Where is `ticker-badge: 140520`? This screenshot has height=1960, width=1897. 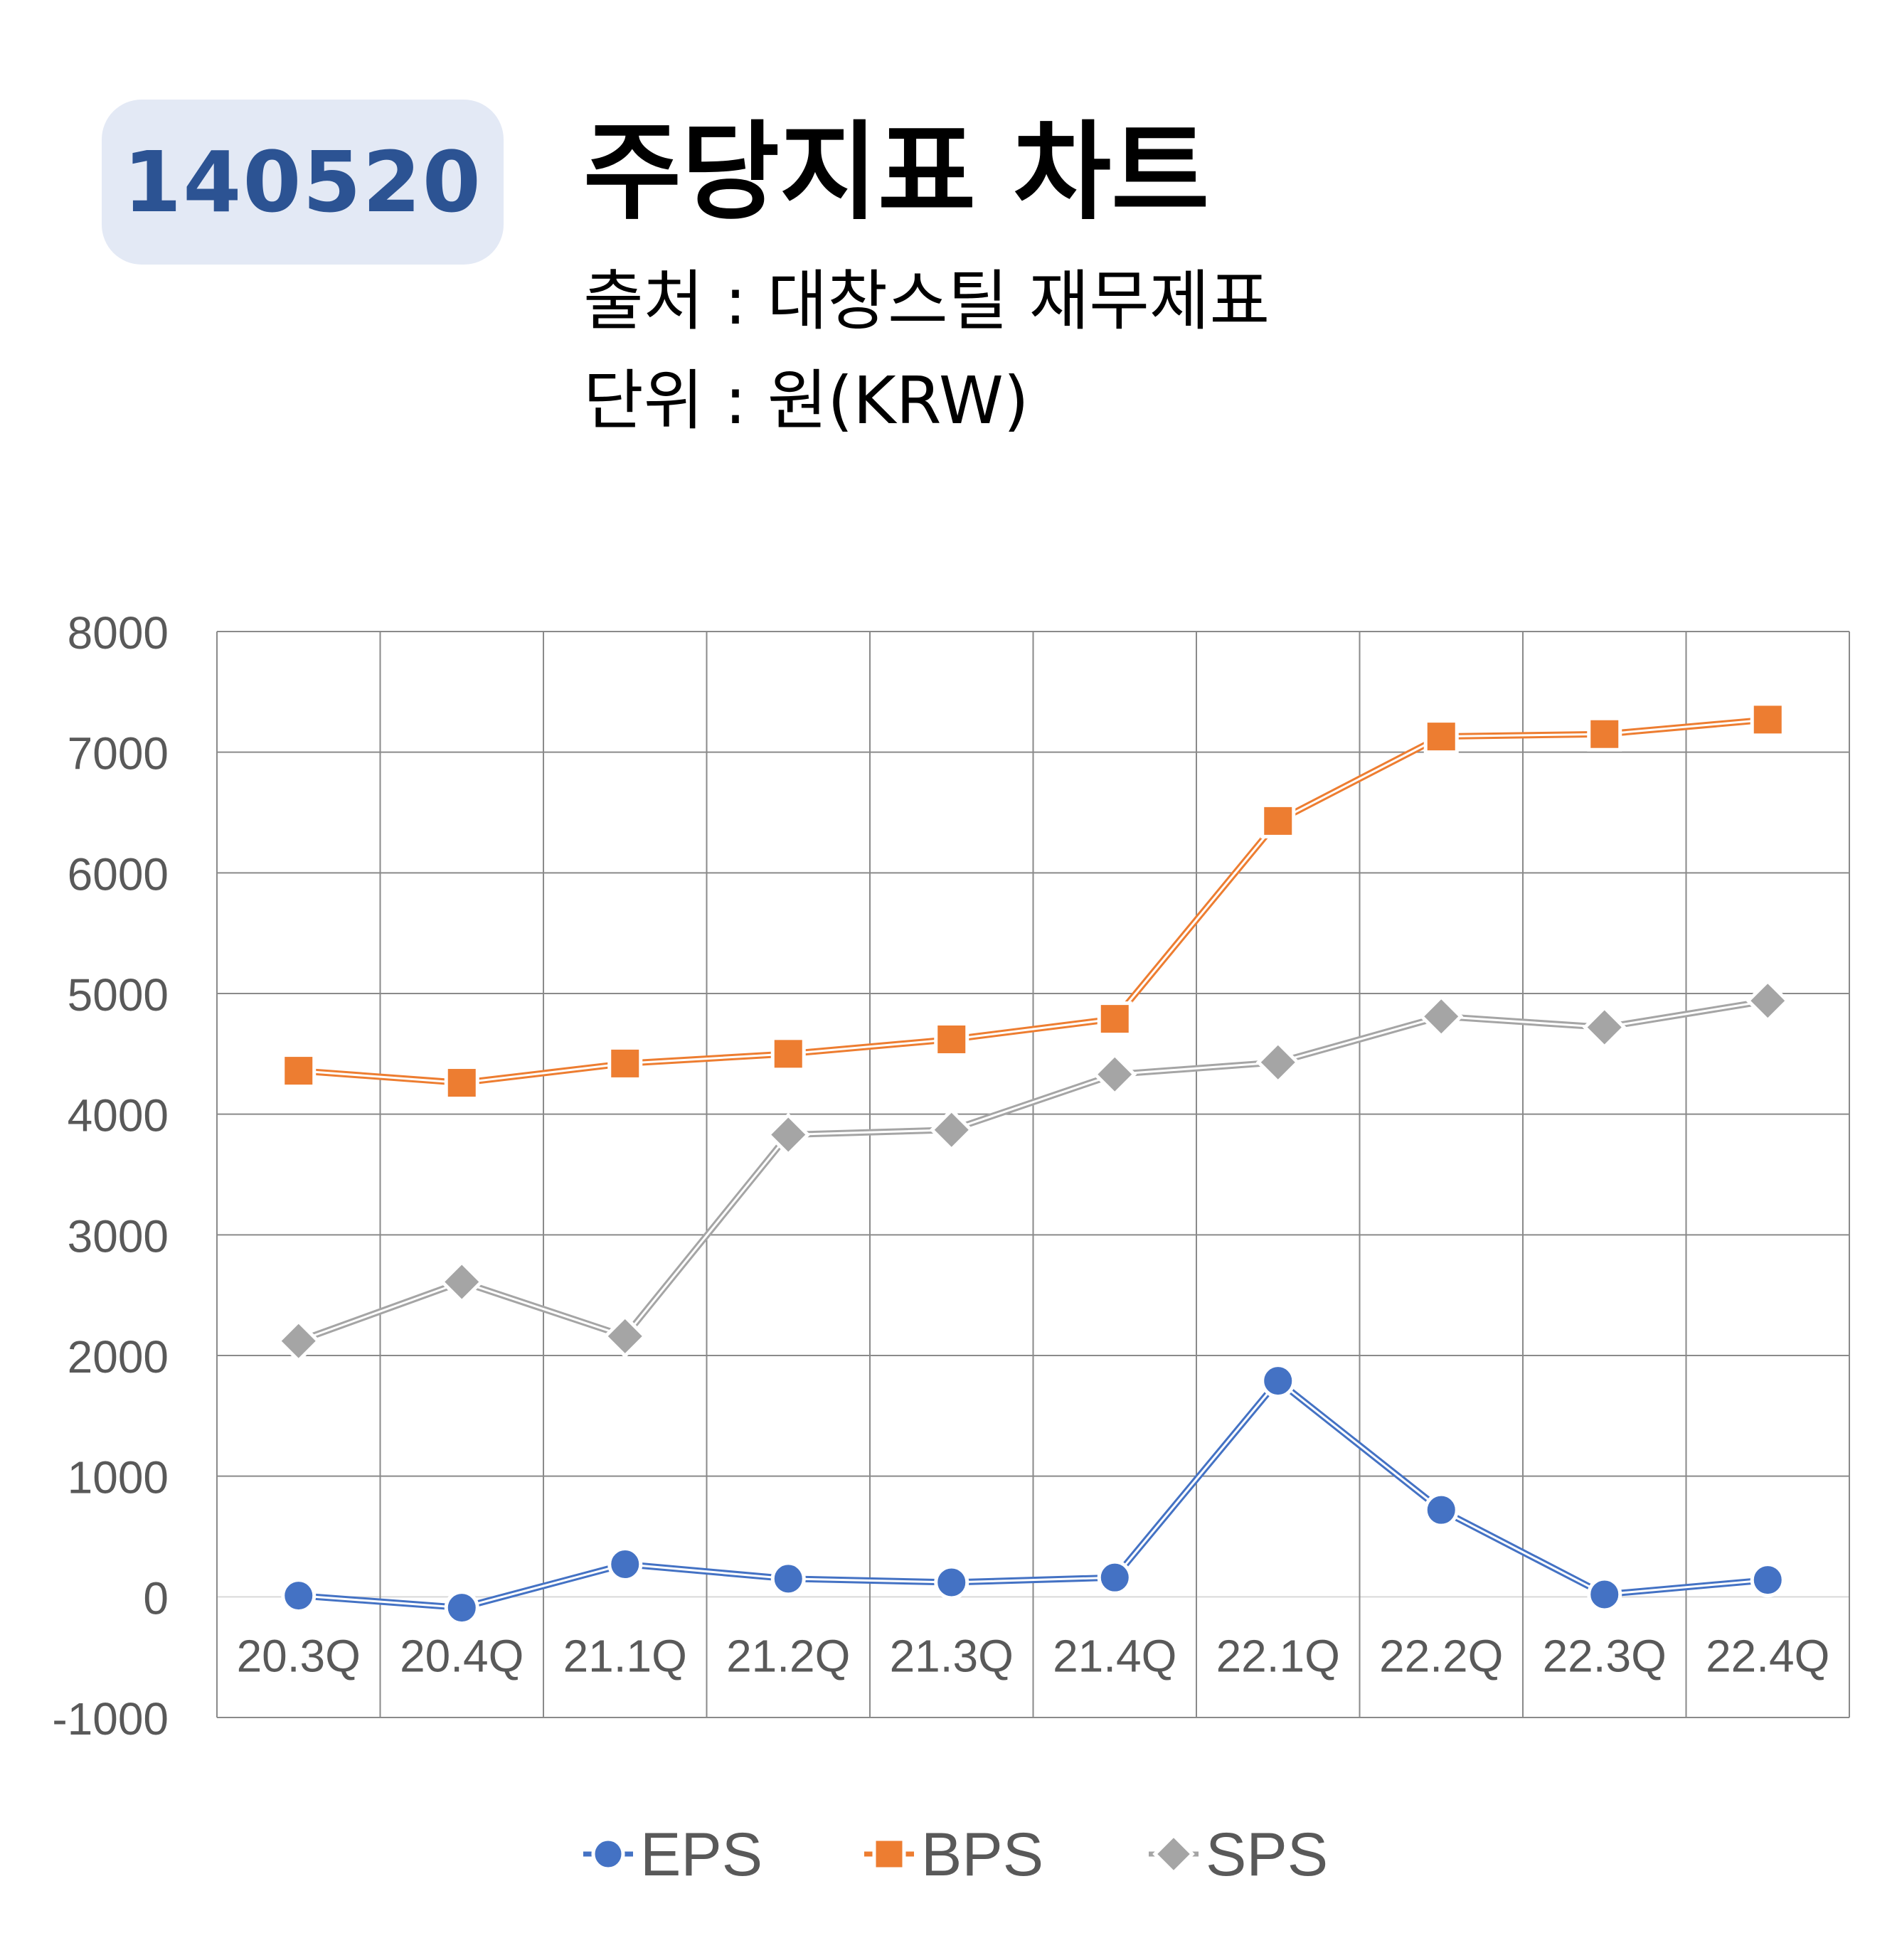
ticker-badge: 140520 is located at coordinates (303, 182).